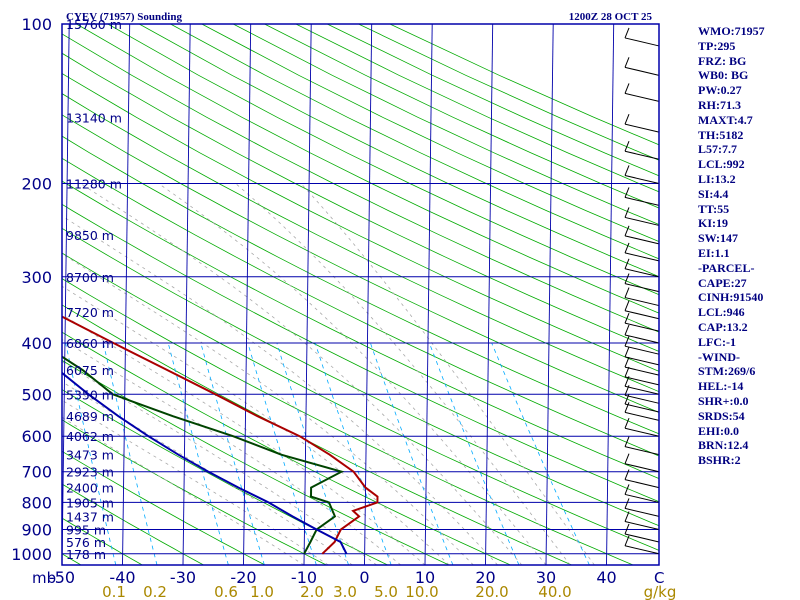 This screenshot has width=800, height=600. I want to click on mixing-ratio-label: 1.0, so click(262, 591).